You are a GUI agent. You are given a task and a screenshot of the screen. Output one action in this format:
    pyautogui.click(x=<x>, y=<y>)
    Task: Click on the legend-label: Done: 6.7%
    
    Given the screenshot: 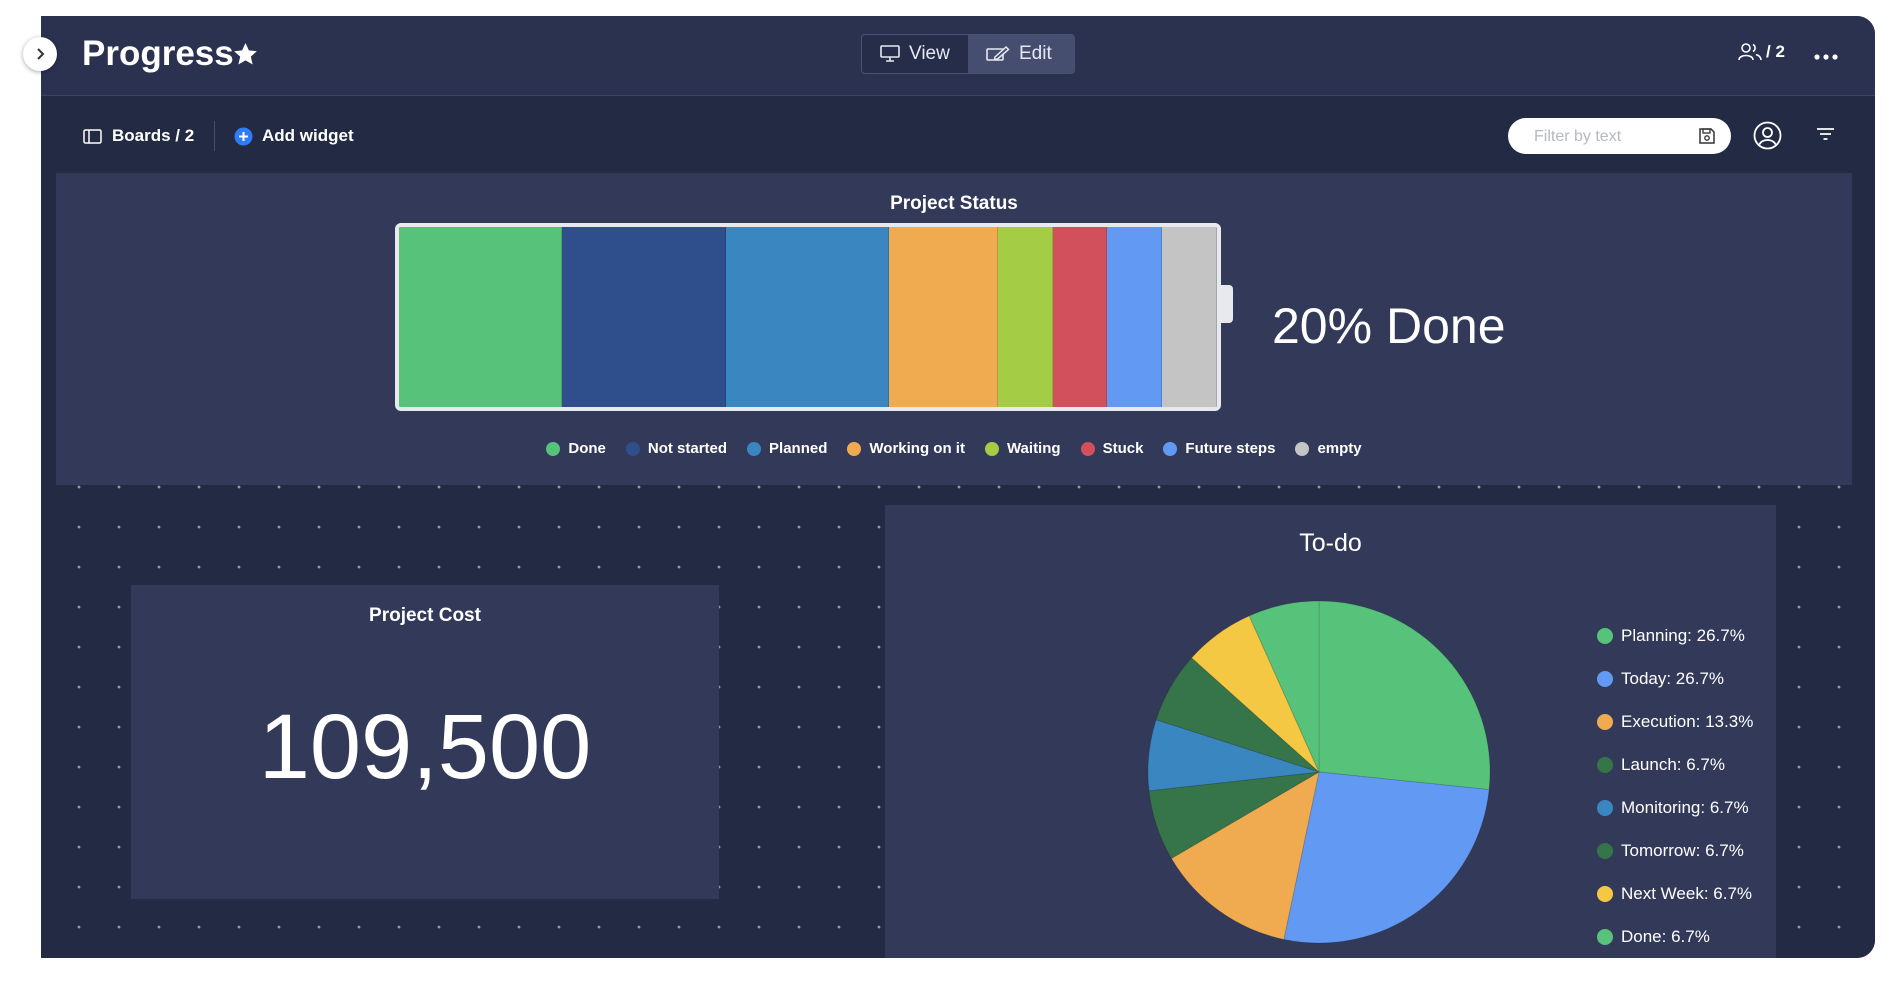 What is the action you would take?
    pyautogui.click(x=1665, y=936)
    